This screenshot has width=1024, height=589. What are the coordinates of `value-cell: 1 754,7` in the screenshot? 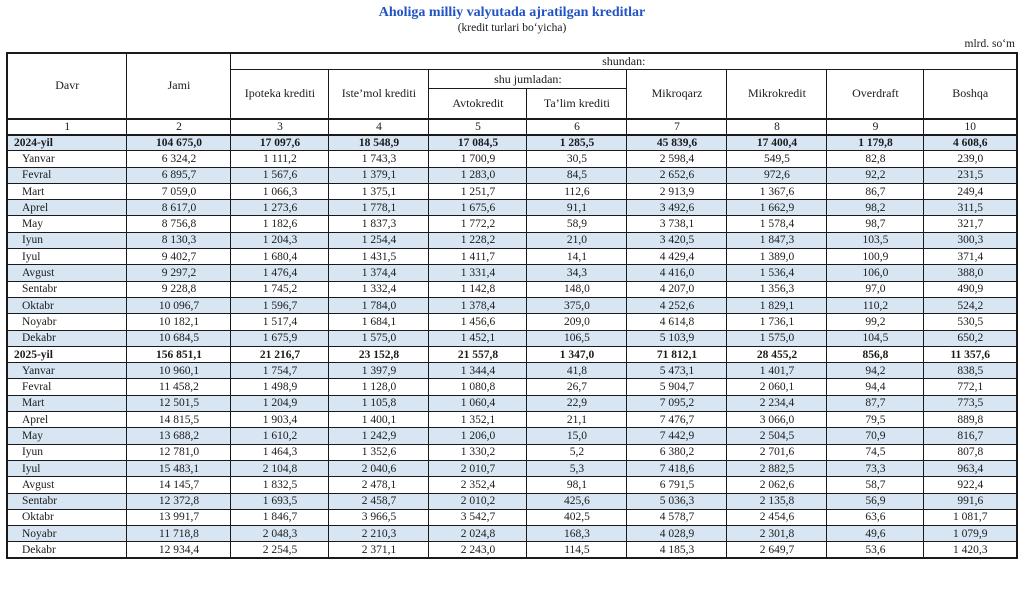 It's located at (280, 371).